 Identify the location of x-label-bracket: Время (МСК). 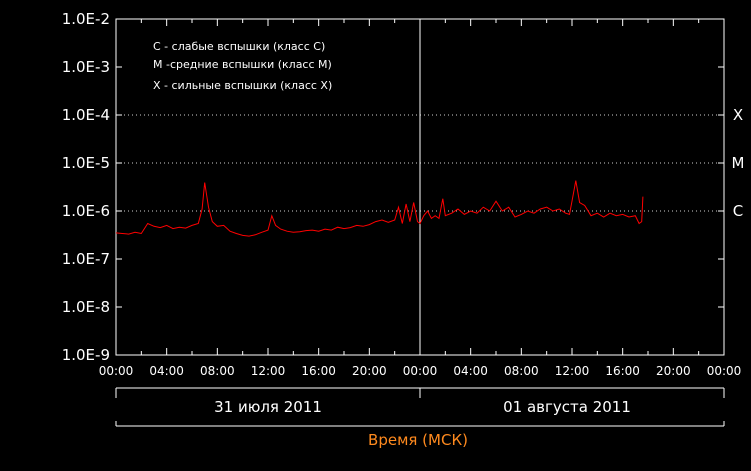
(420, 435).